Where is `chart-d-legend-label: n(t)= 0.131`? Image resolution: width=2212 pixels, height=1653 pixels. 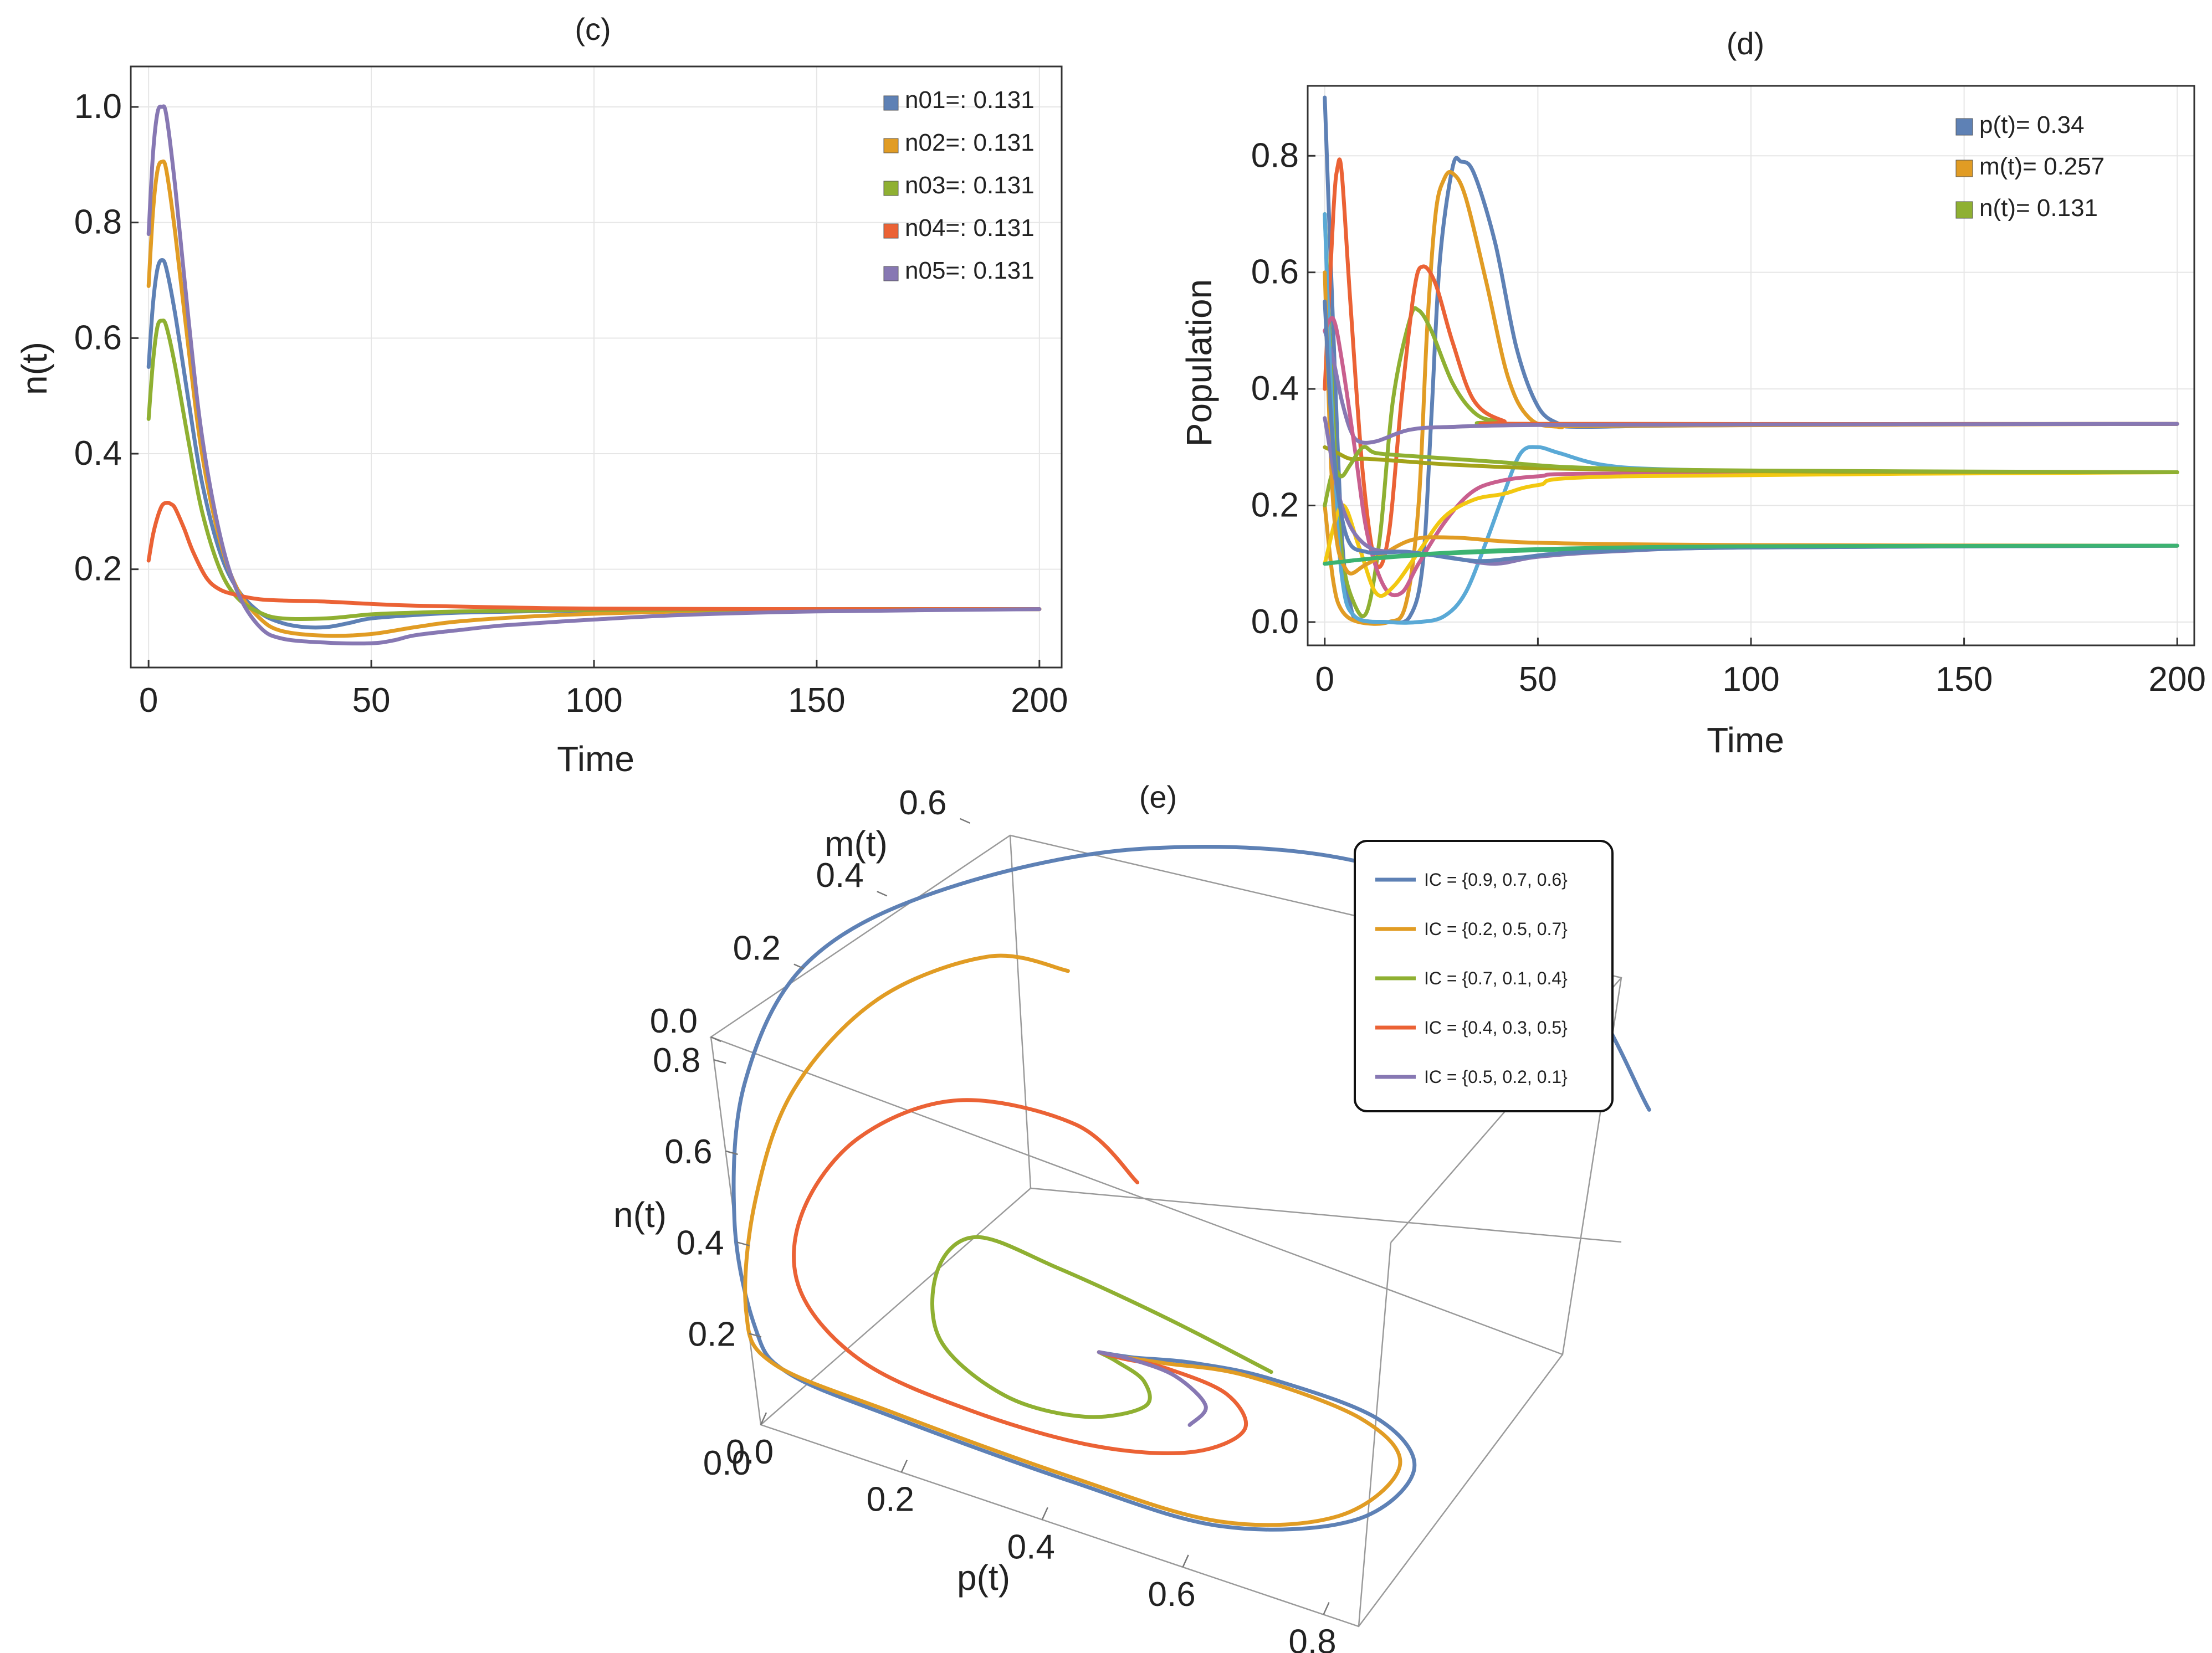 chart-d-legend-label: n(t)= 0.131 is located at coordinates (2038, 208).